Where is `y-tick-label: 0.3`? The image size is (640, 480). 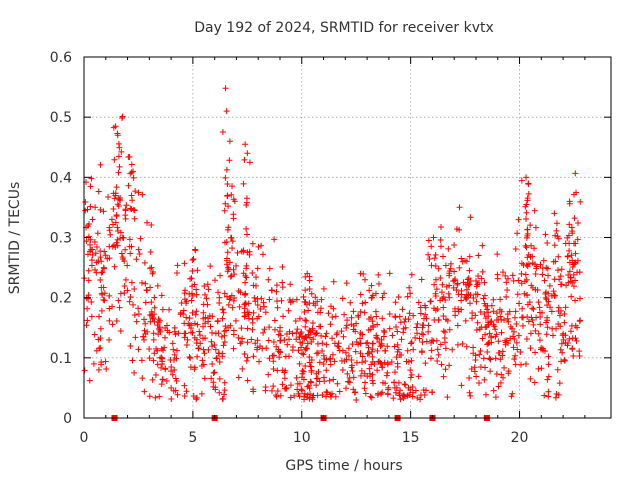
y-tick-label: 0.3 is located at coordinates (61, 239).